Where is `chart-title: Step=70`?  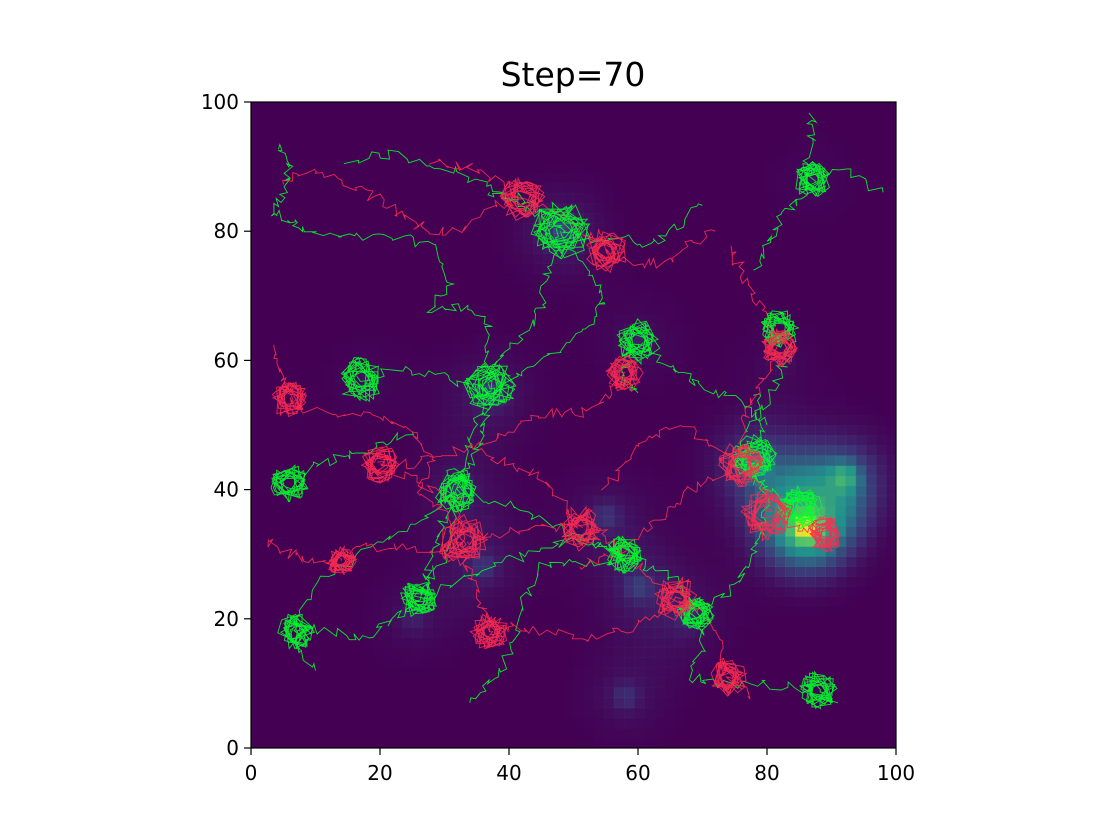 chart-title: Step=70 is located at coordinates (573, 74).